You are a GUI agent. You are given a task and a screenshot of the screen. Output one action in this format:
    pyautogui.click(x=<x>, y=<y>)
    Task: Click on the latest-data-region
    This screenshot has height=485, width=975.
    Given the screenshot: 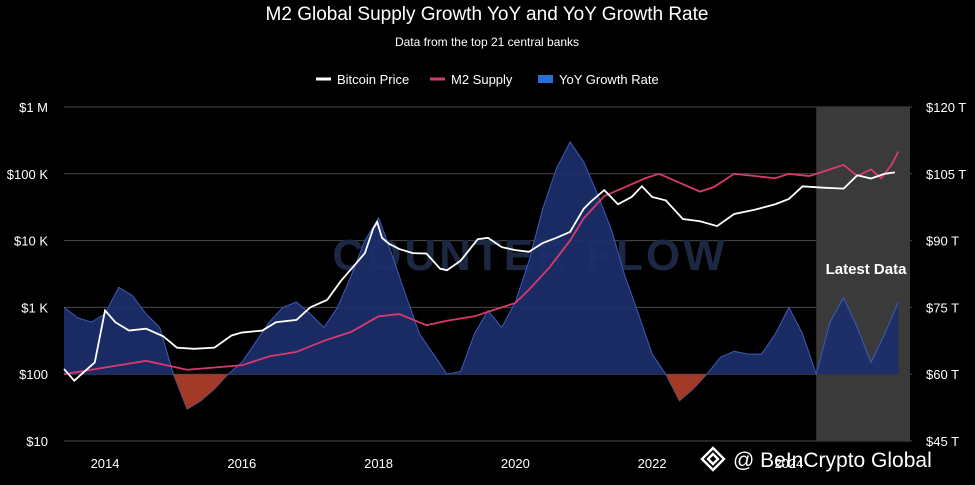 What is the action you would take?
    pyautogui.click(x=863, y=274)
    